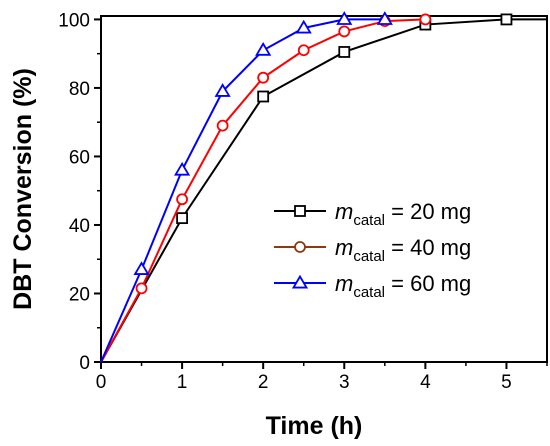 This screenshot has height=446, width=550. What do you see at coordinates (506, 382) in the screenshot?
I see `x-tick-label: 5` at bounding box center [506, 382].